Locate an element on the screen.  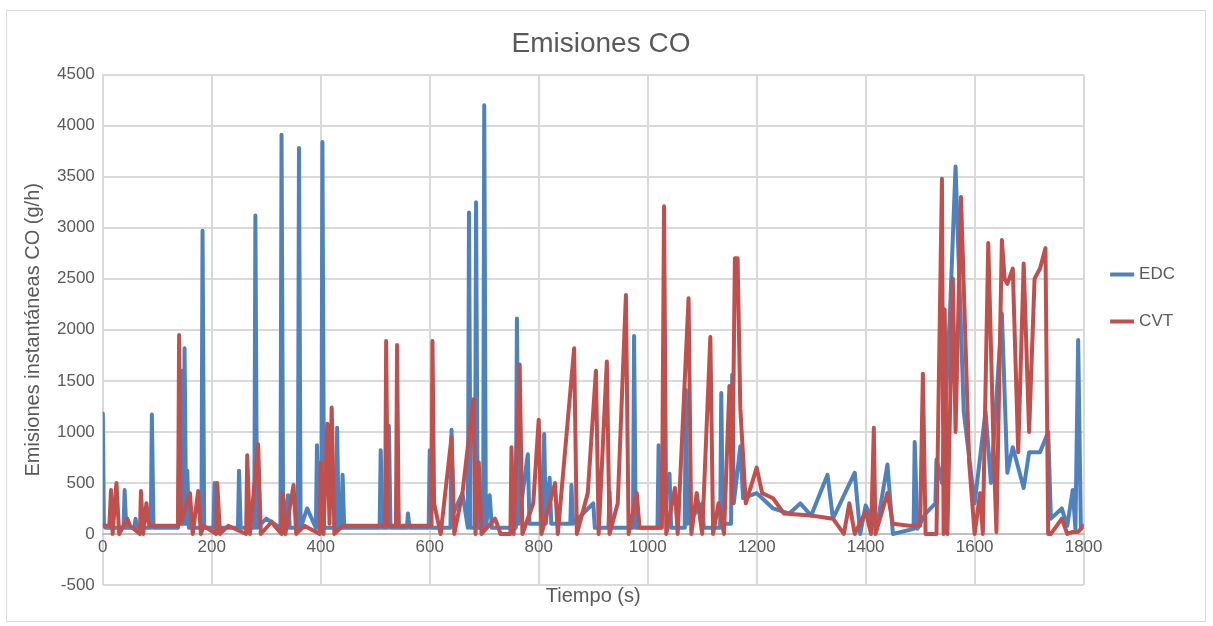
y-tick-label: -500 is located at coordinates (77, 584).